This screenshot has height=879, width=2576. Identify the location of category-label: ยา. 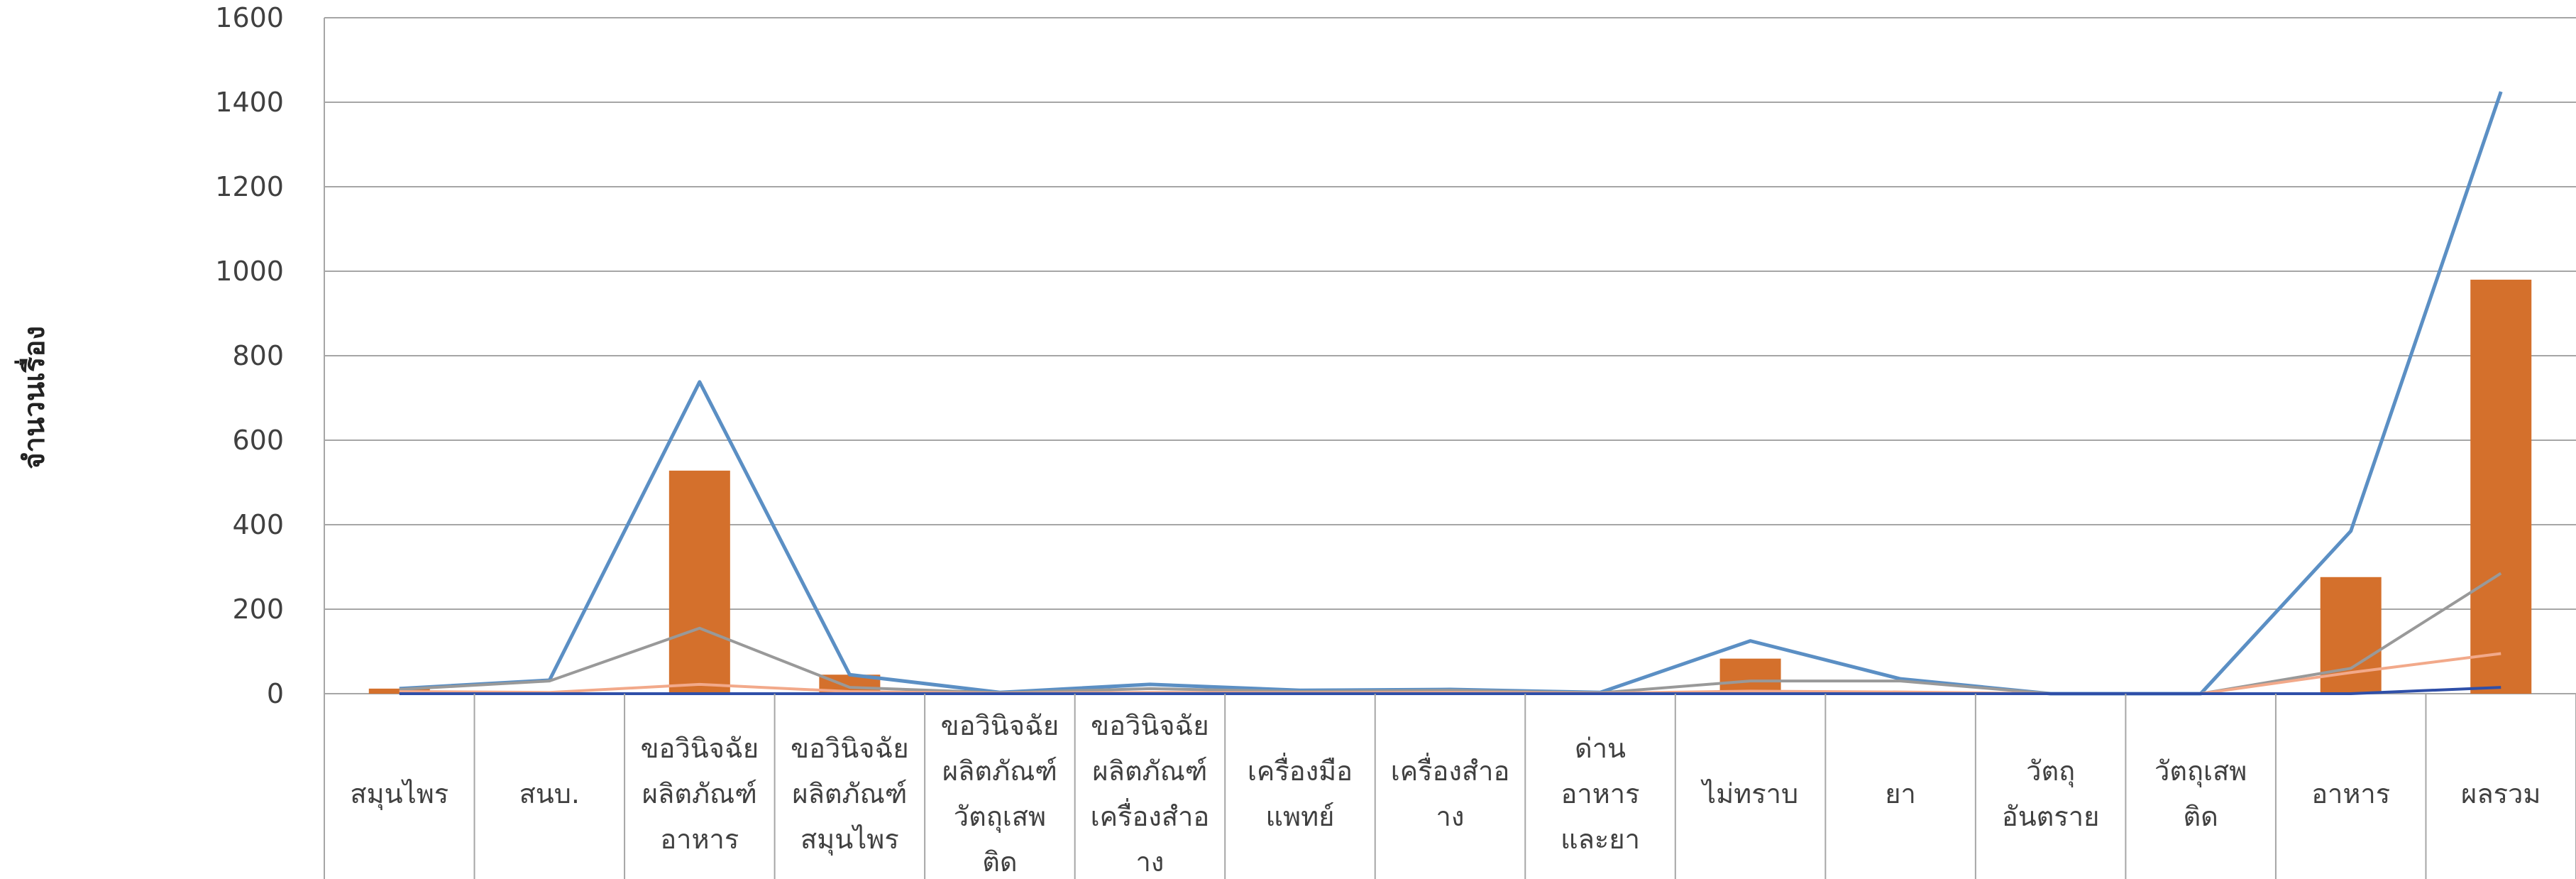
(1900, 793).